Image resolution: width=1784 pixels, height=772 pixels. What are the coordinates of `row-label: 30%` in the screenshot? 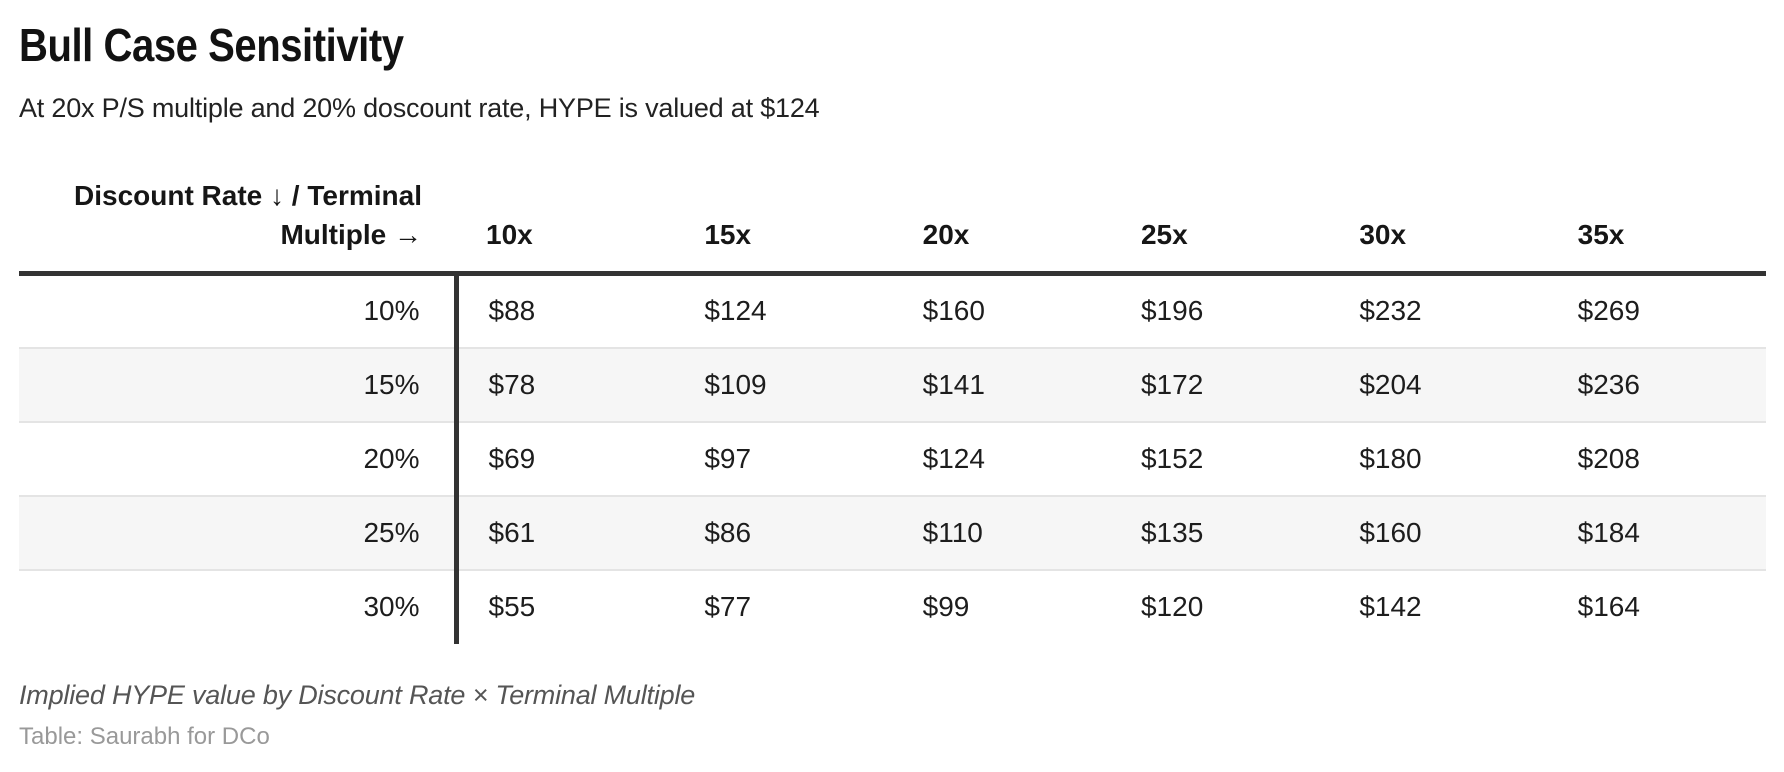 It's located at (239, 606).